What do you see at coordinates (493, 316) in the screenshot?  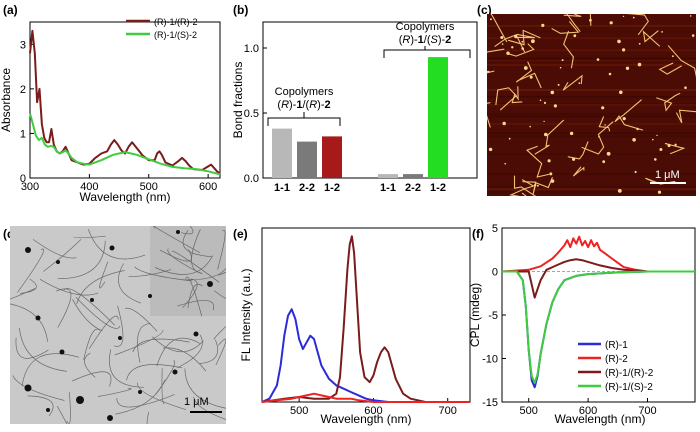 I see `y-tick-label: -5` at bounding box center [493, 316].